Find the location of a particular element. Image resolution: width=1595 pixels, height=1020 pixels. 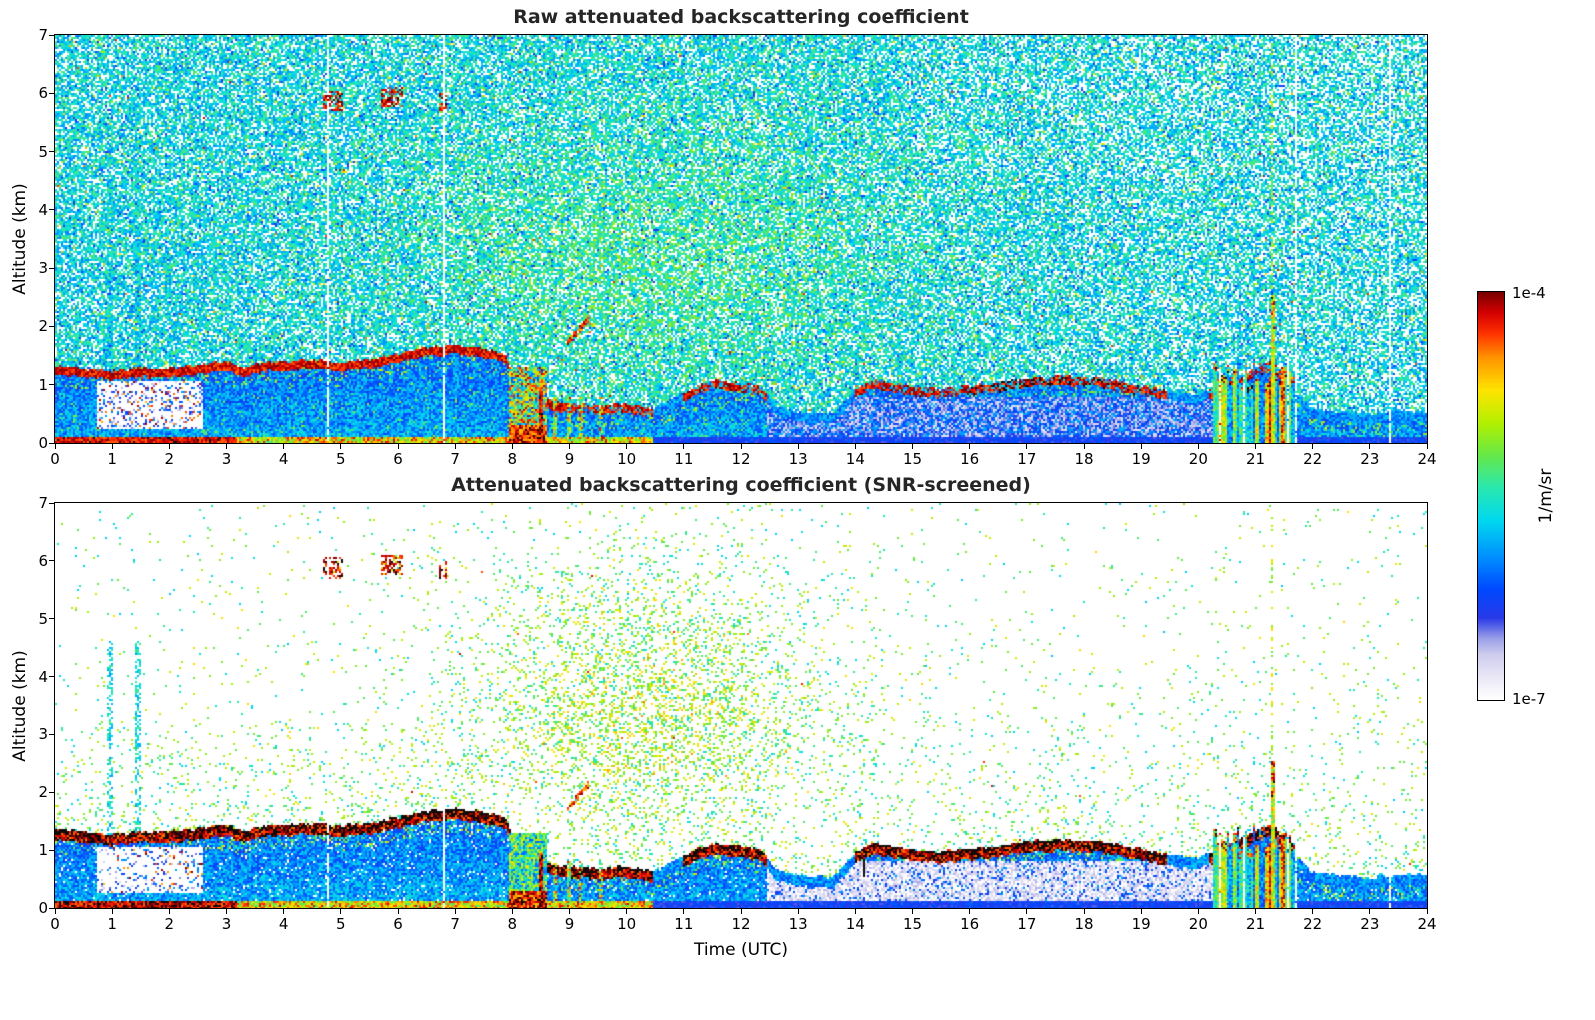

x-tick-label: 15 is located at coordinates (912, 459).